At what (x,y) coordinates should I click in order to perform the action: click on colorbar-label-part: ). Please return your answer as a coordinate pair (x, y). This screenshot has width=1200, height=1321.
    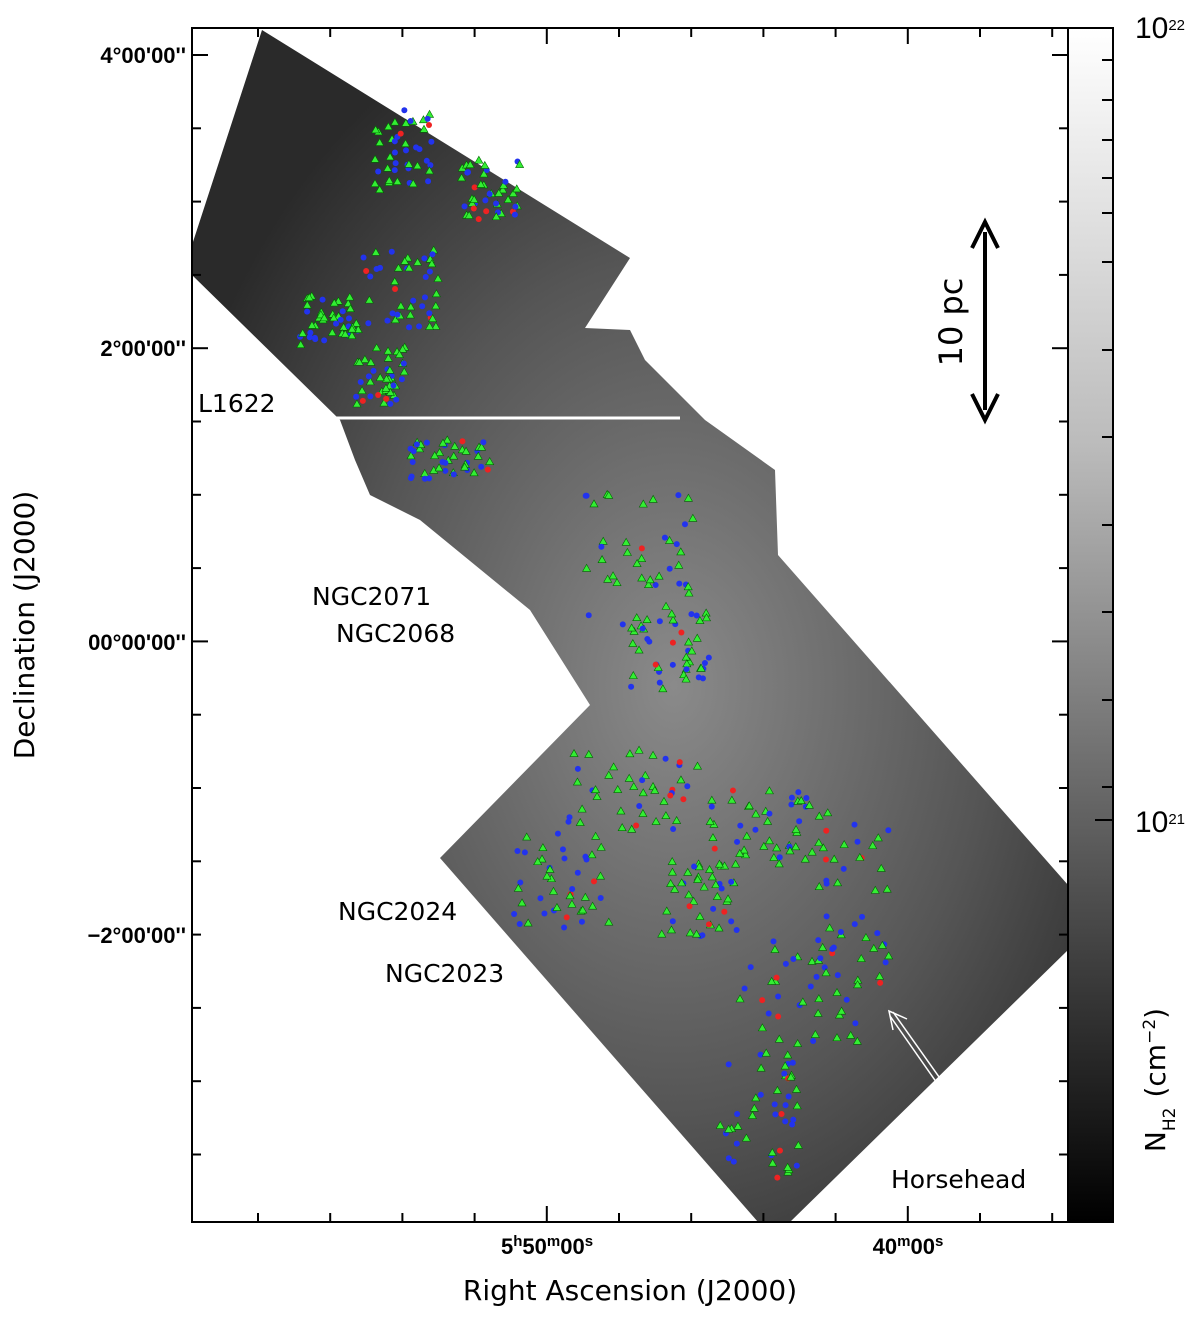
    Looking at the image, I should click on (1155, 1013).